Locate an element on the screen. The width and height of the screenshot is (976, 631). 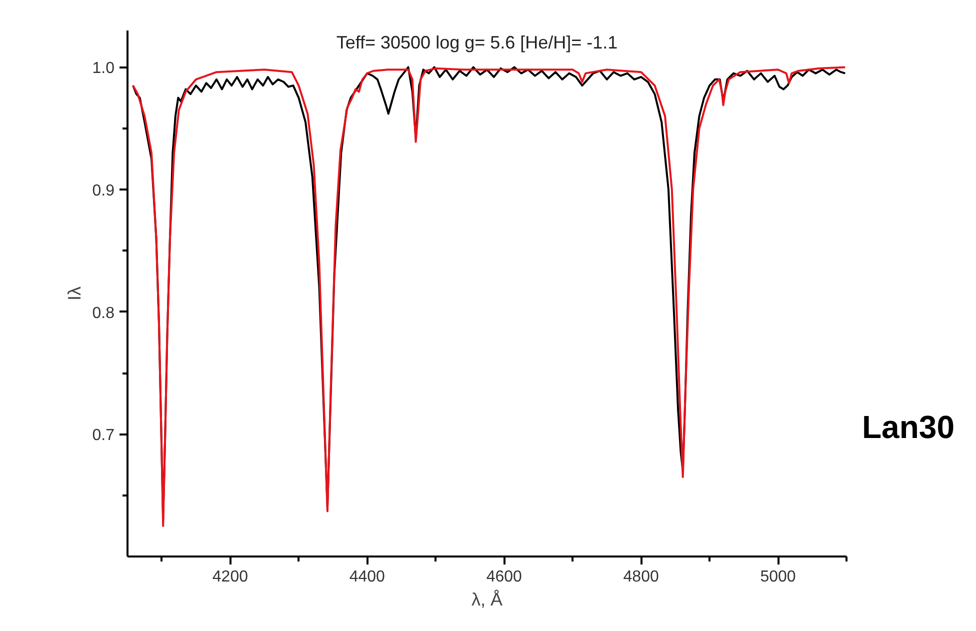
y-tick-label: 0.7 is located at coordinates (103, 435).